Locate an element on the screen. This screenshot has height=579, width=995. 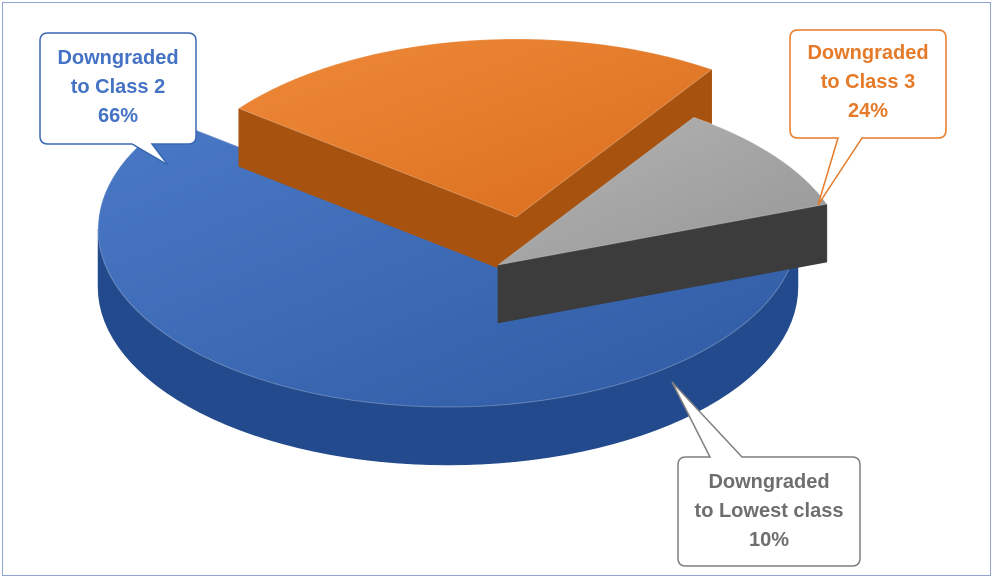
label-class-2-value: 66% is located at coordinates (118, 116).